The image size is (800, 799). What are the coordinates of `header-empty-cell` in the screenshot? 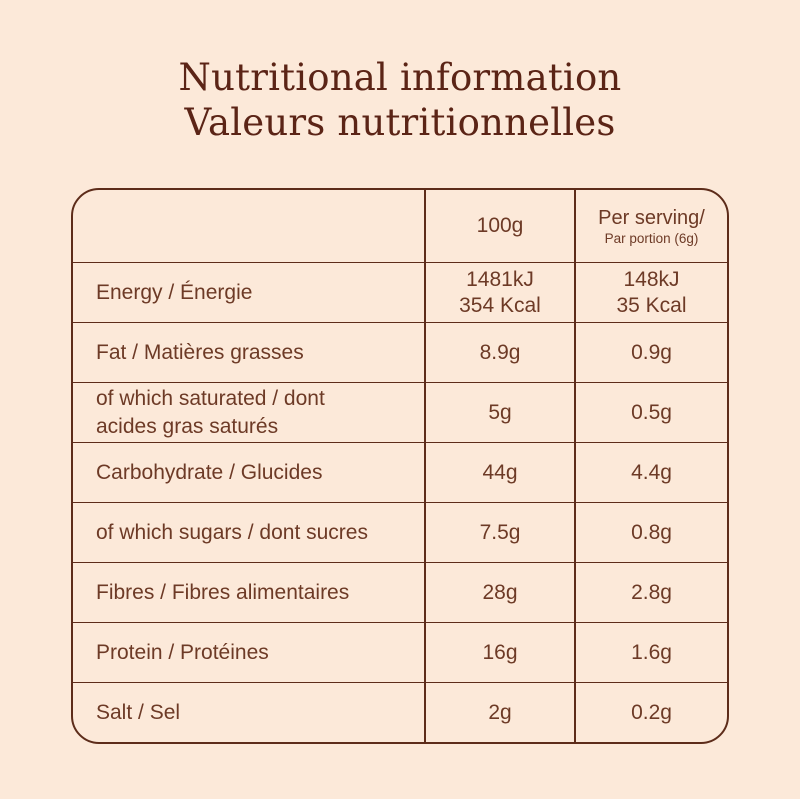 It's located at (248, 226).